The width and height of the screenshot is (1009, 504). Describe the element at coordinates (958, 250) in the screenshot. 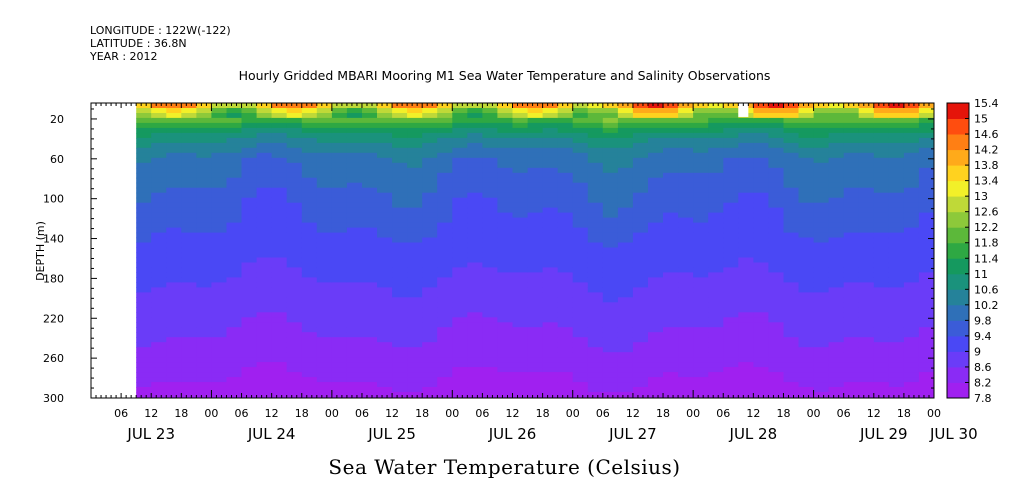

I see `colorbar-swatch` at that location.